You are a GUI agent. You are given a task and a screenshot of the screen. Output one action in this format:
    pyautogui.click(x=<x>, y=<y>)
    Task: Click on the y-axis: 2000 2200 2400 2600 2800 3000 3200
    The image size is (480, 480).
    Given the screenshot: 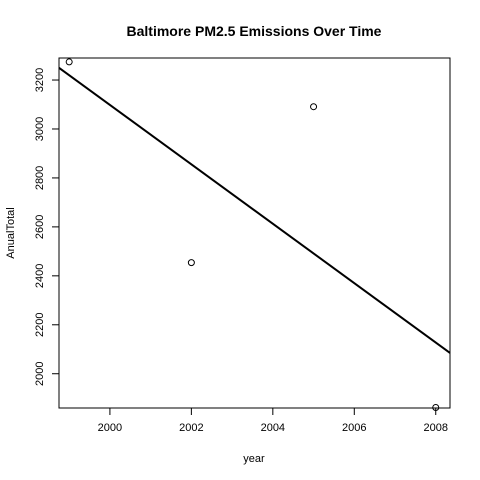 What is the action you would take?
    pyautogui.click(x=46, y=227)
    